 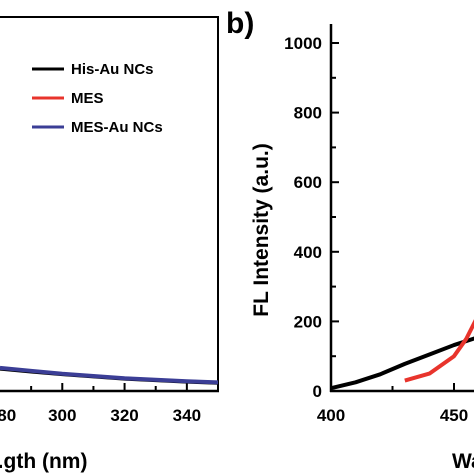 What do you see at coordinates (308, 252) in the screenshot?
I see `y-tick-label: 400` at bounding box center [308, 252].